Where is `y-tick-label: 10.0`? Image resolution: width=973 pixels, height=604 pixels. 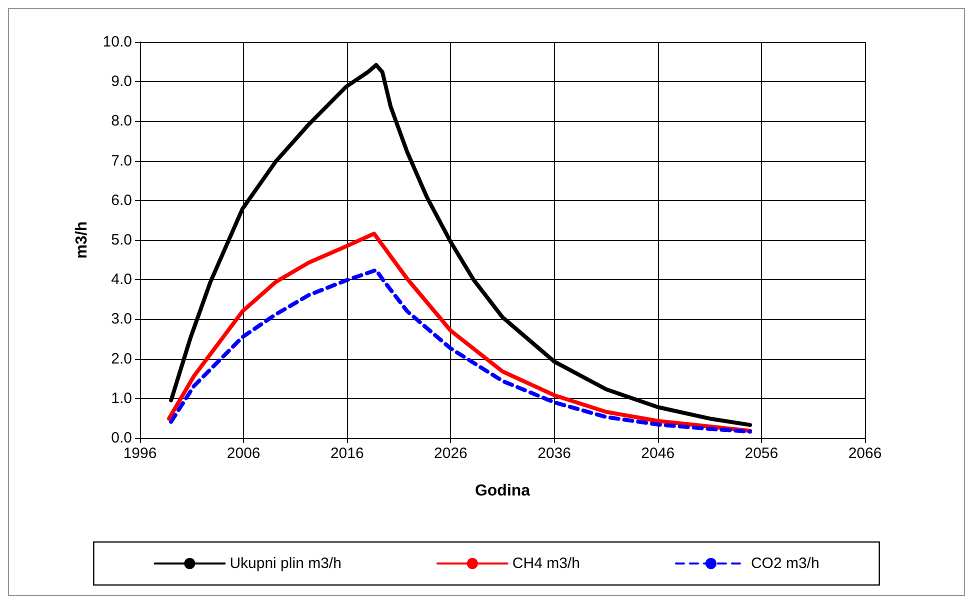
y-tick-label: 10.0 is located at coordinates (117, 42).